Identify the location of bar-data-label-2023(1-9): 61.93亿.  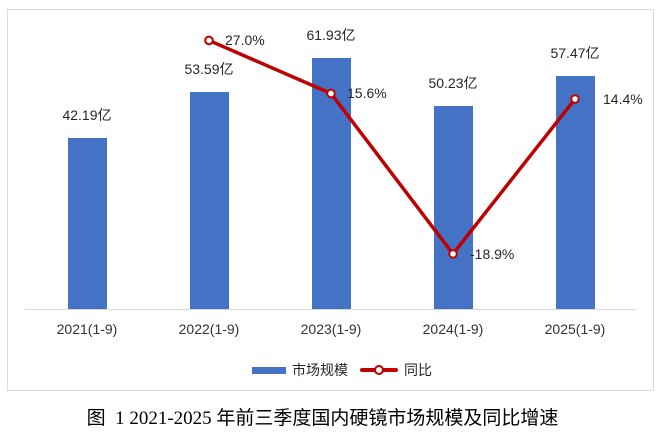
(331, 35).